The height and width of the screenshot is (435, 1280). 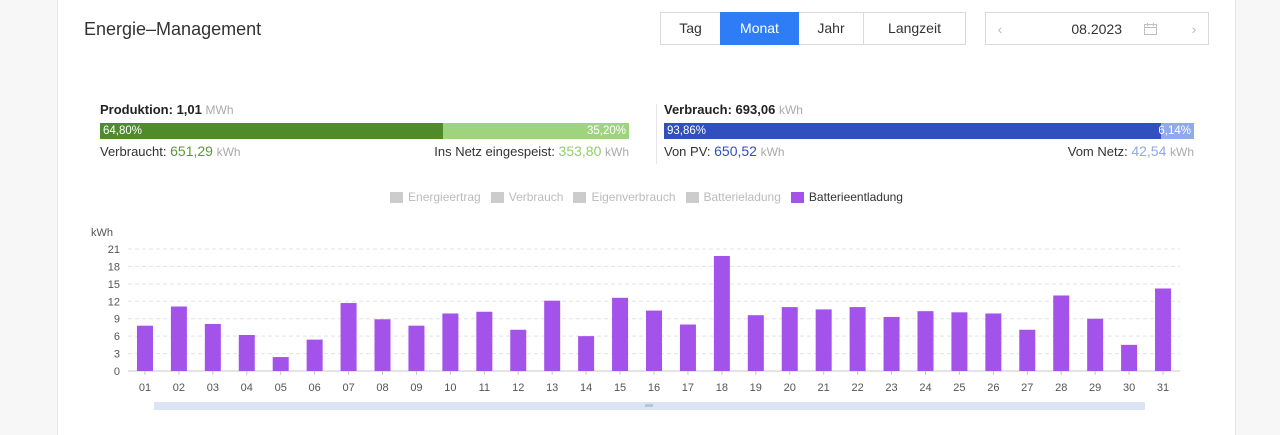 I want to click on production-bar: 64,80% 35,20%, so click(x=364, y=131).